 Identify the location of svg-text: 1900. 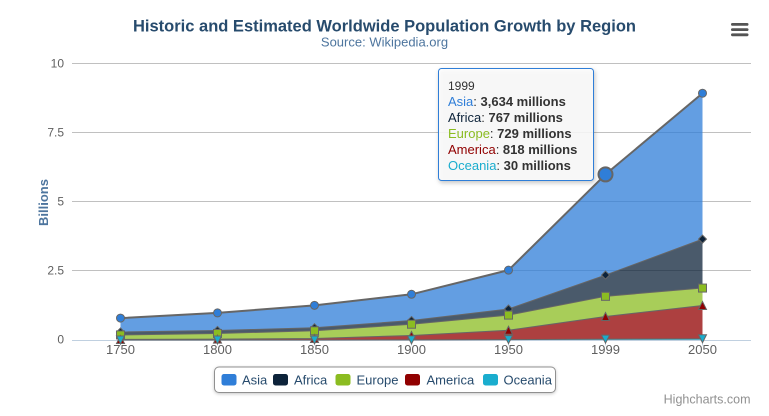
(411, 349).